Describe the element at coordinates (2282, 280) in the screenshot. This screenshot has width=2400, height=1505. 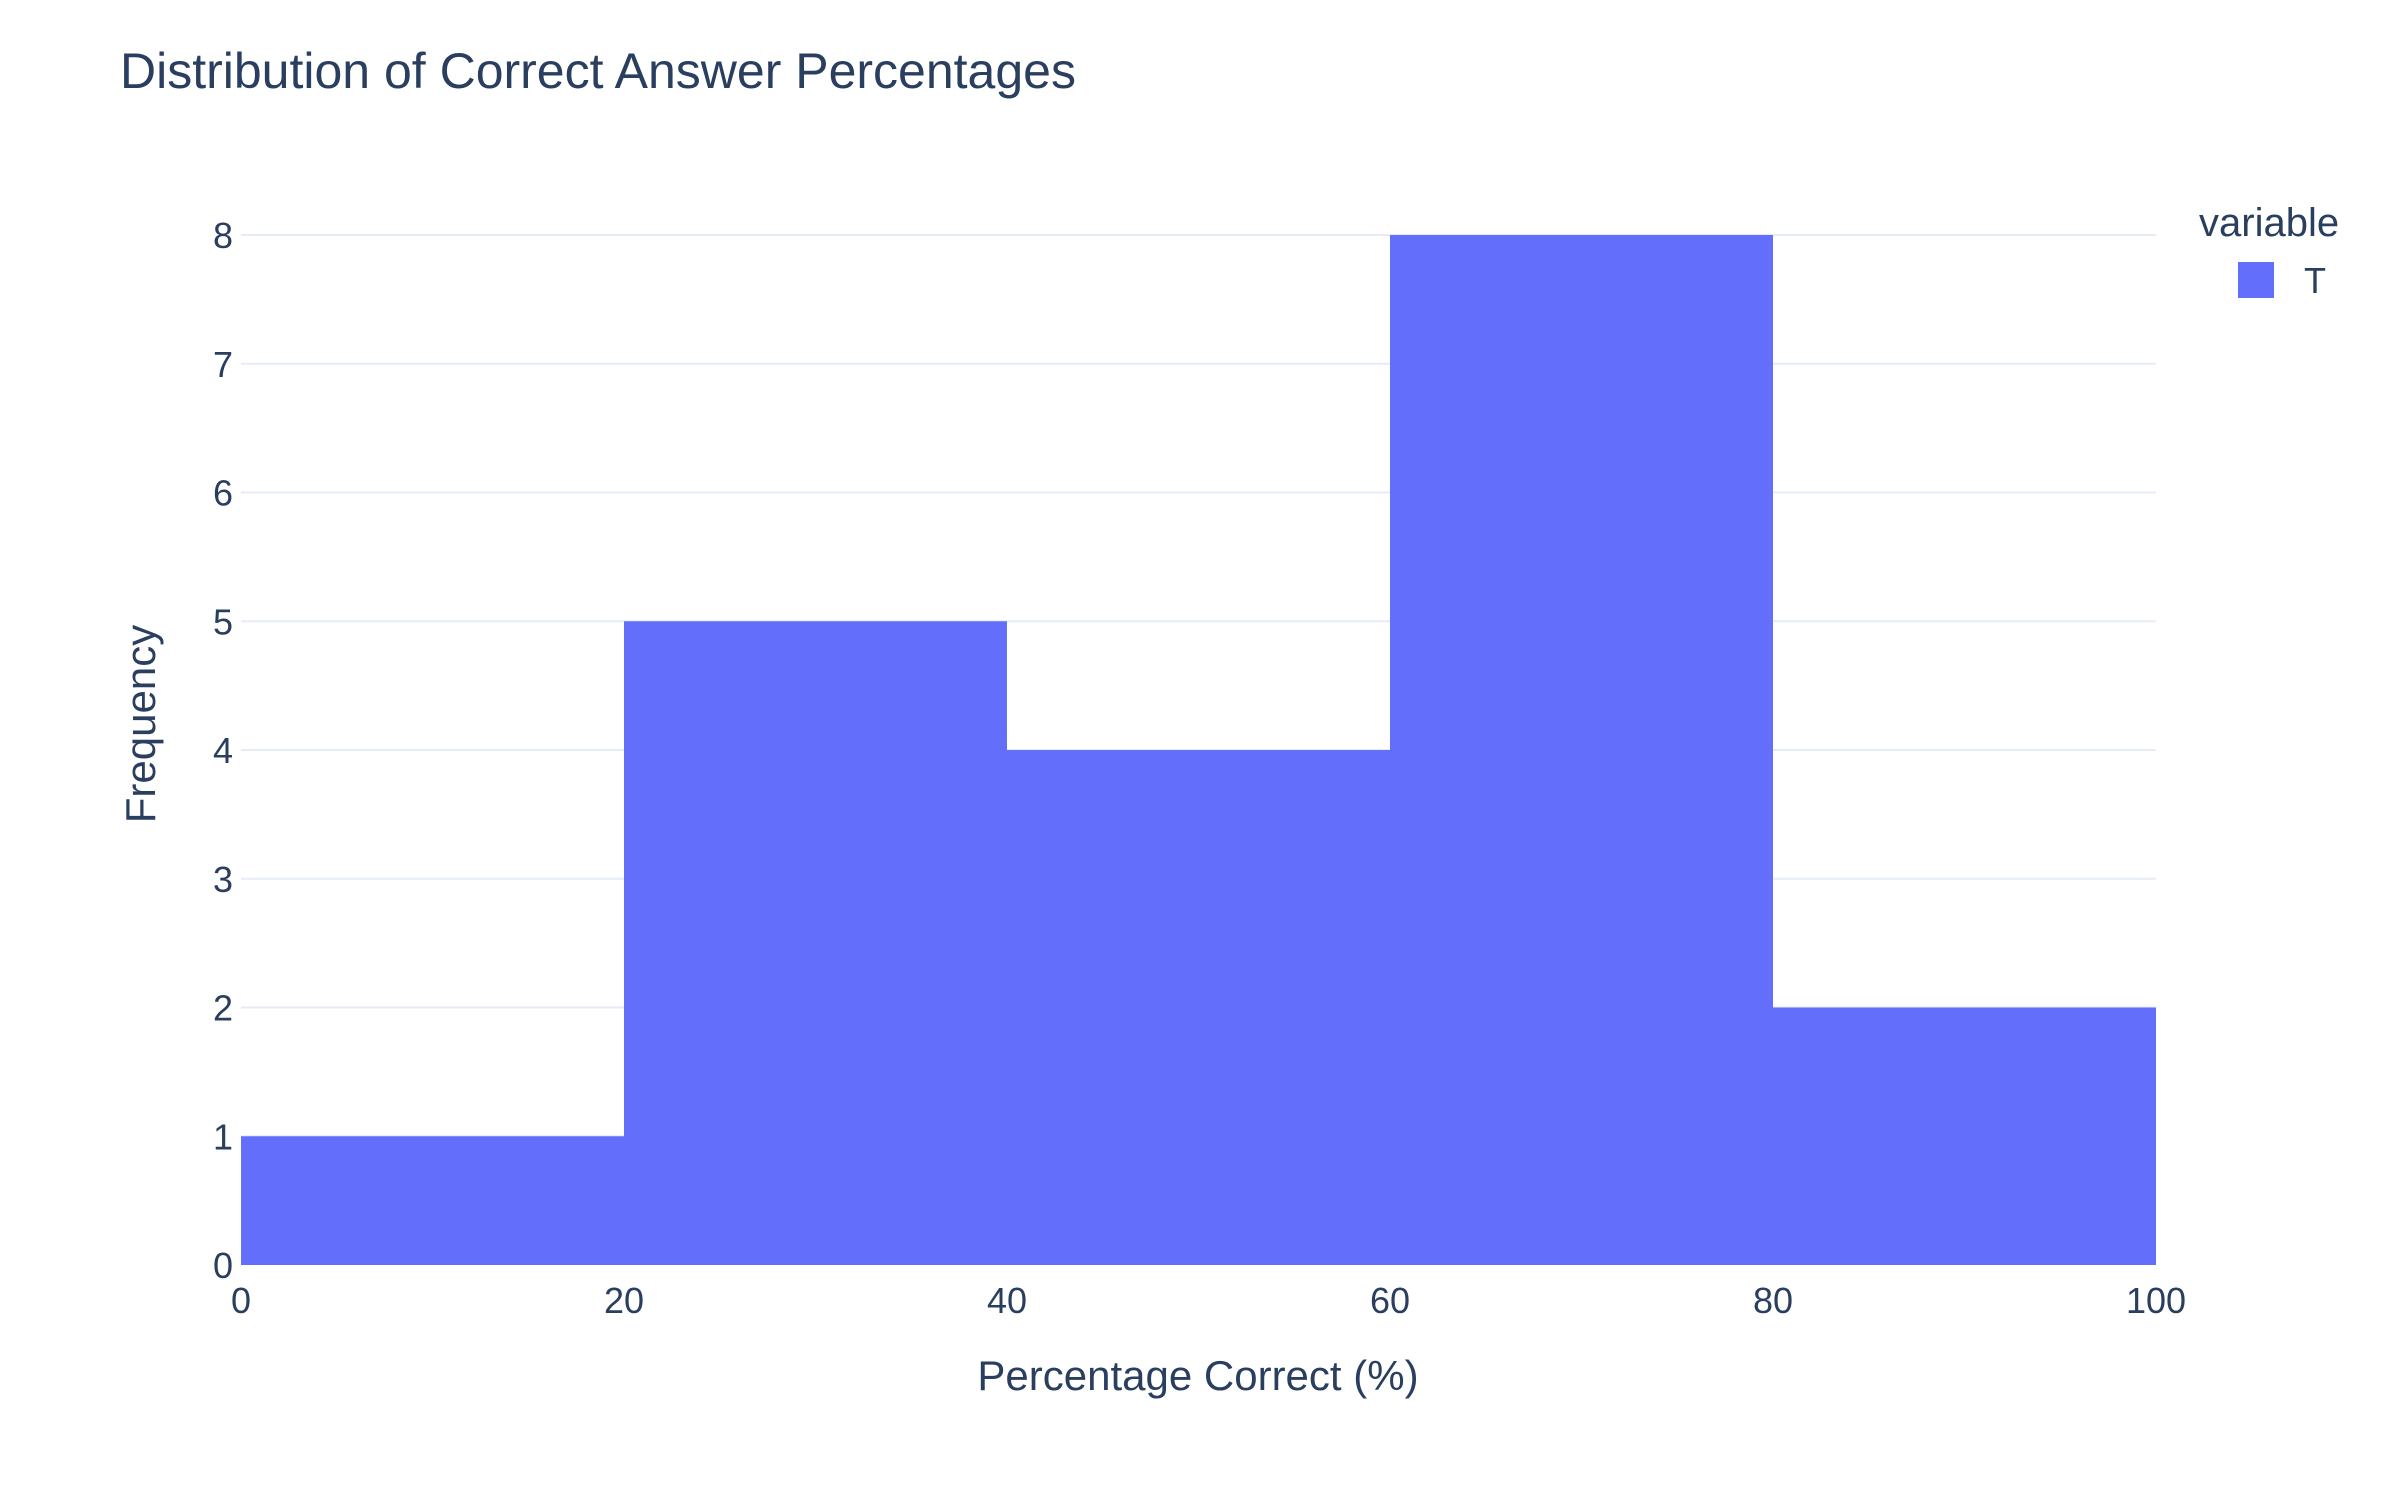
I see `legend-items: T` at that location.